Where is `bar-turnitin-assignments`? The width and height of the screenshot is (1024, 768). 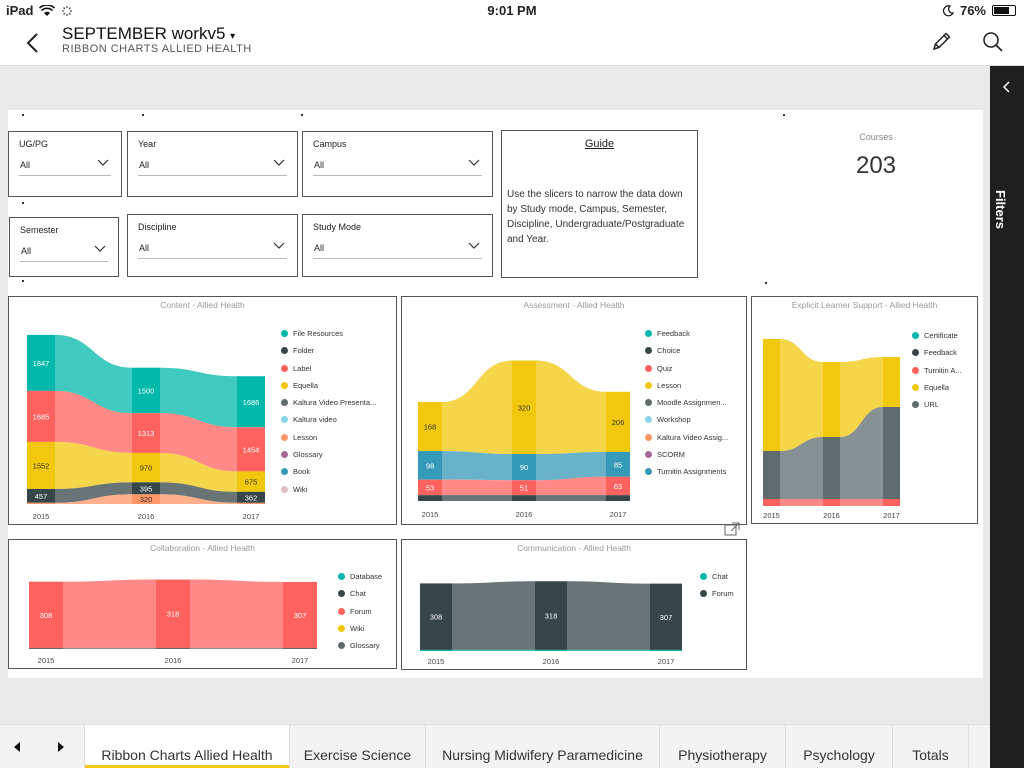
bar-turnitin-assignments is located at coordinates (524, 467).